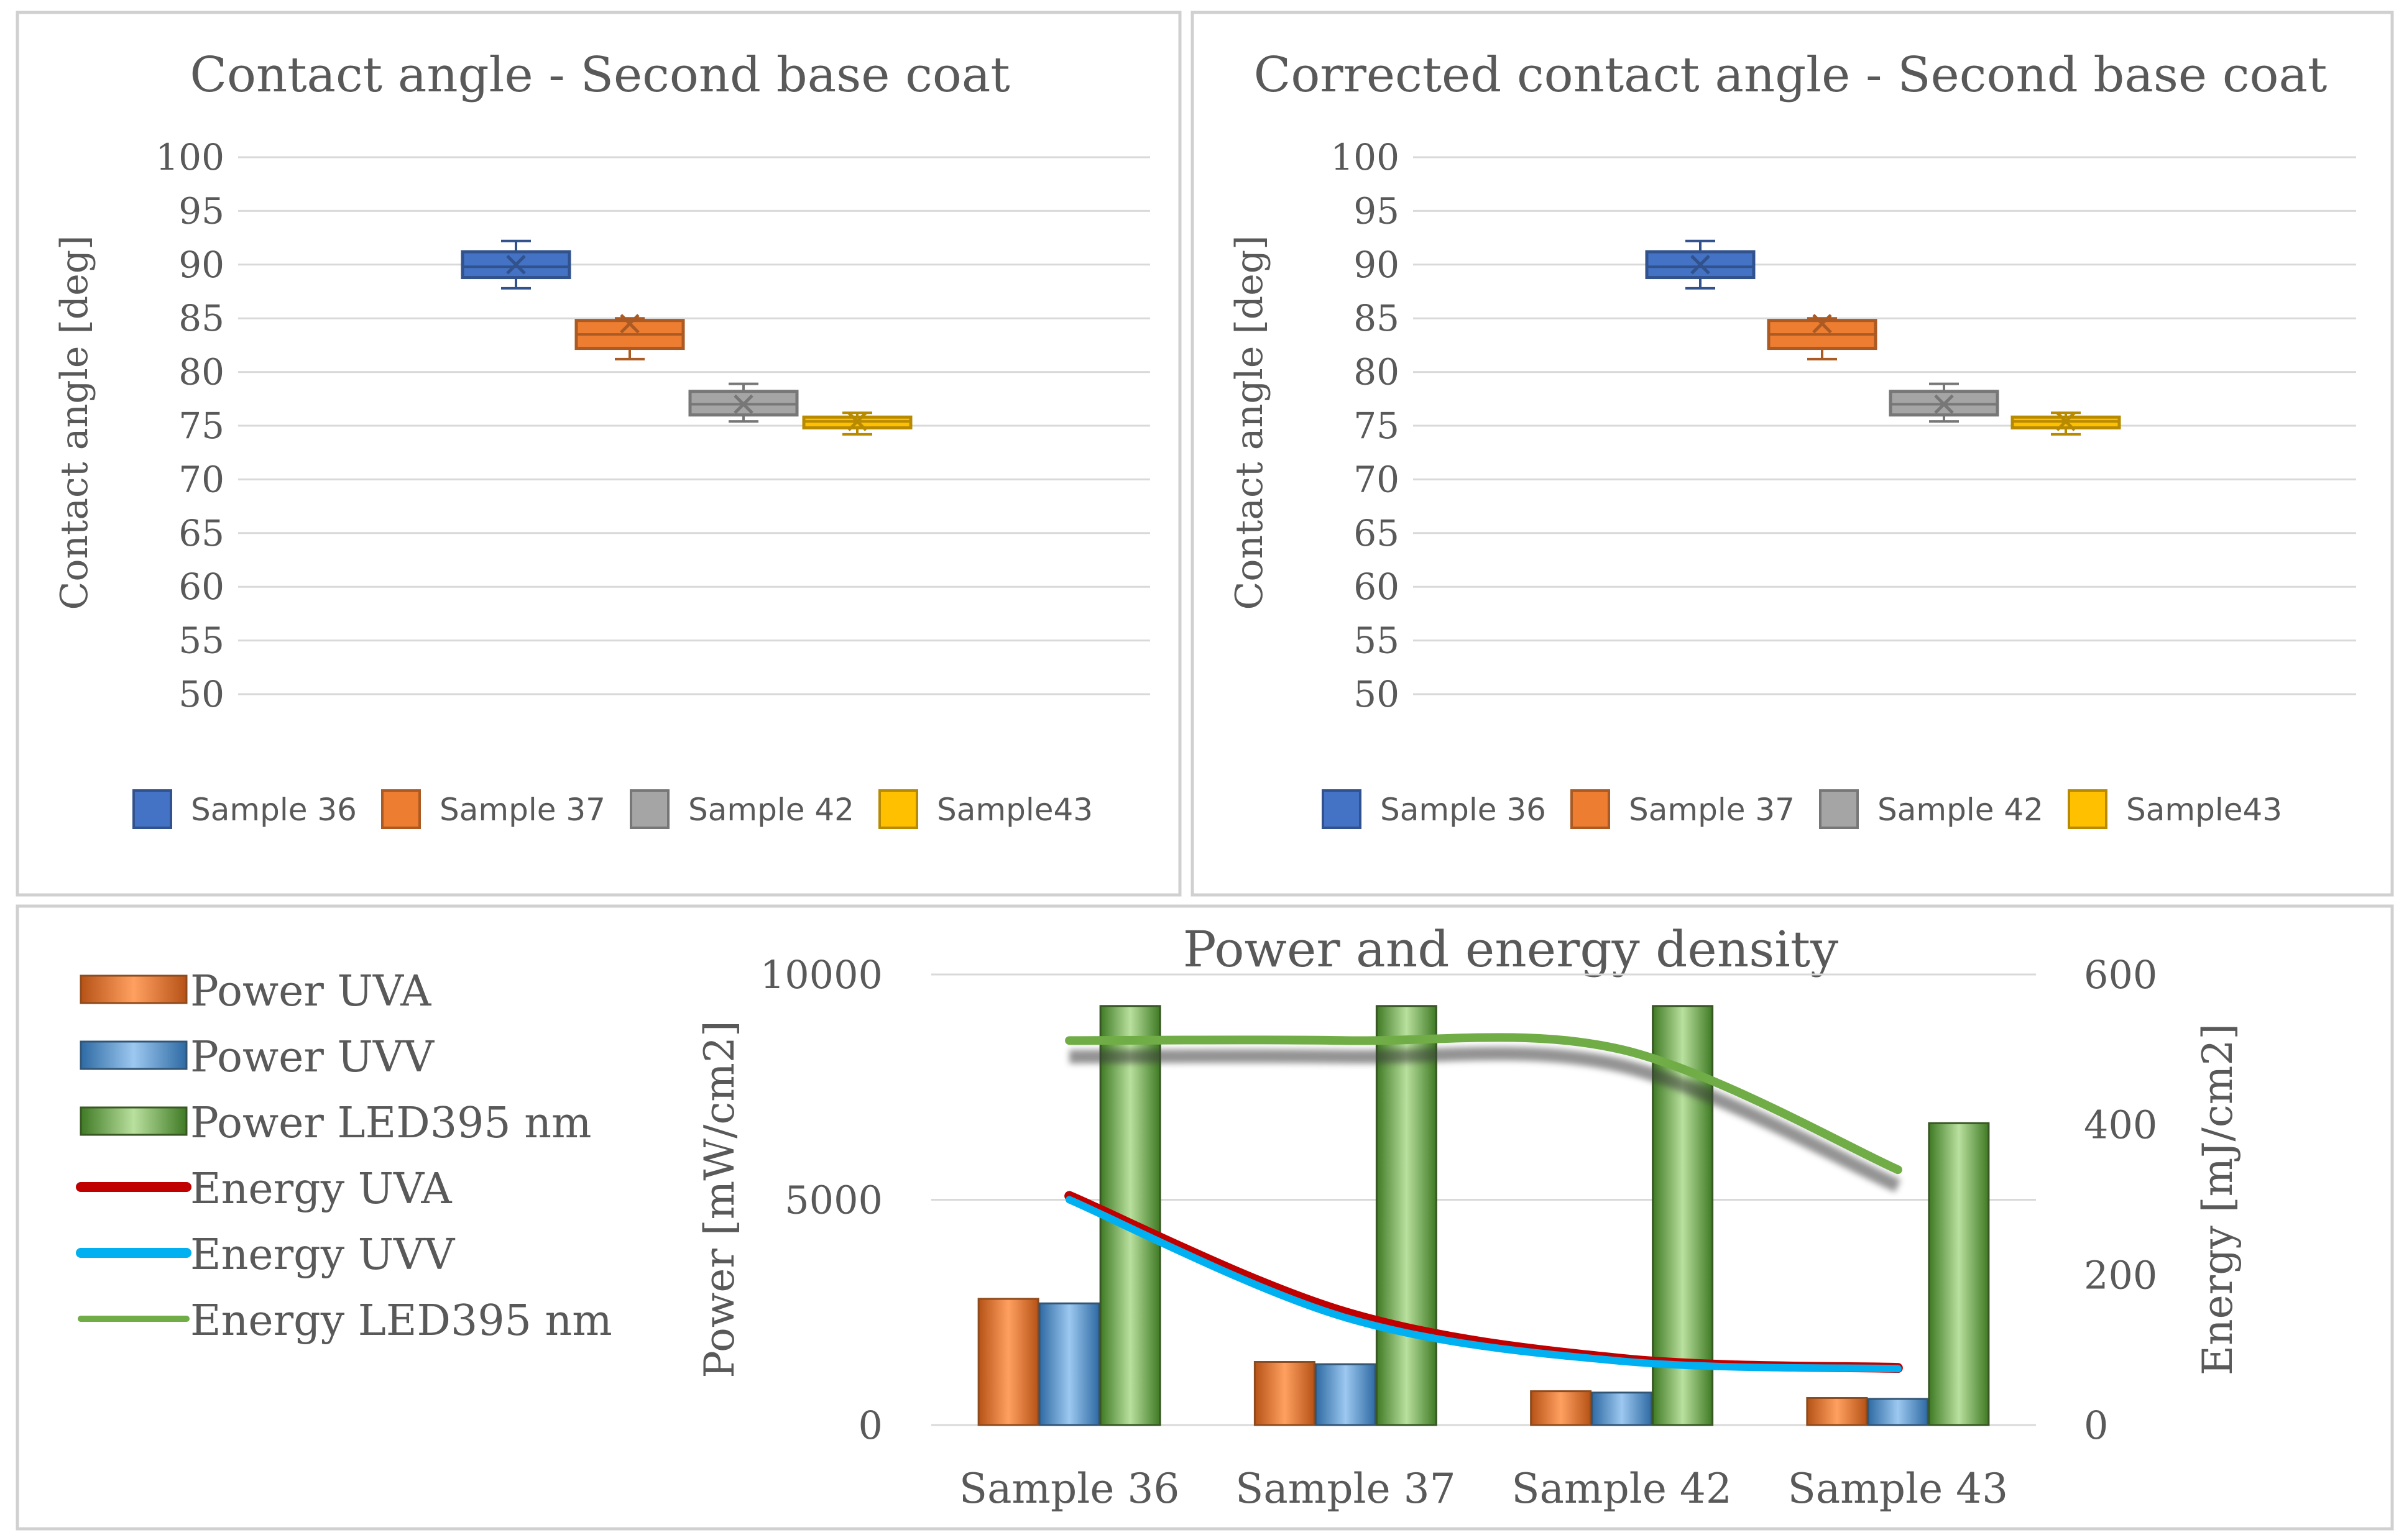  What do you see at coordinates (687, 338) in the screenshot?
I see `chart1-boxes` at bounding box center [687, 338].